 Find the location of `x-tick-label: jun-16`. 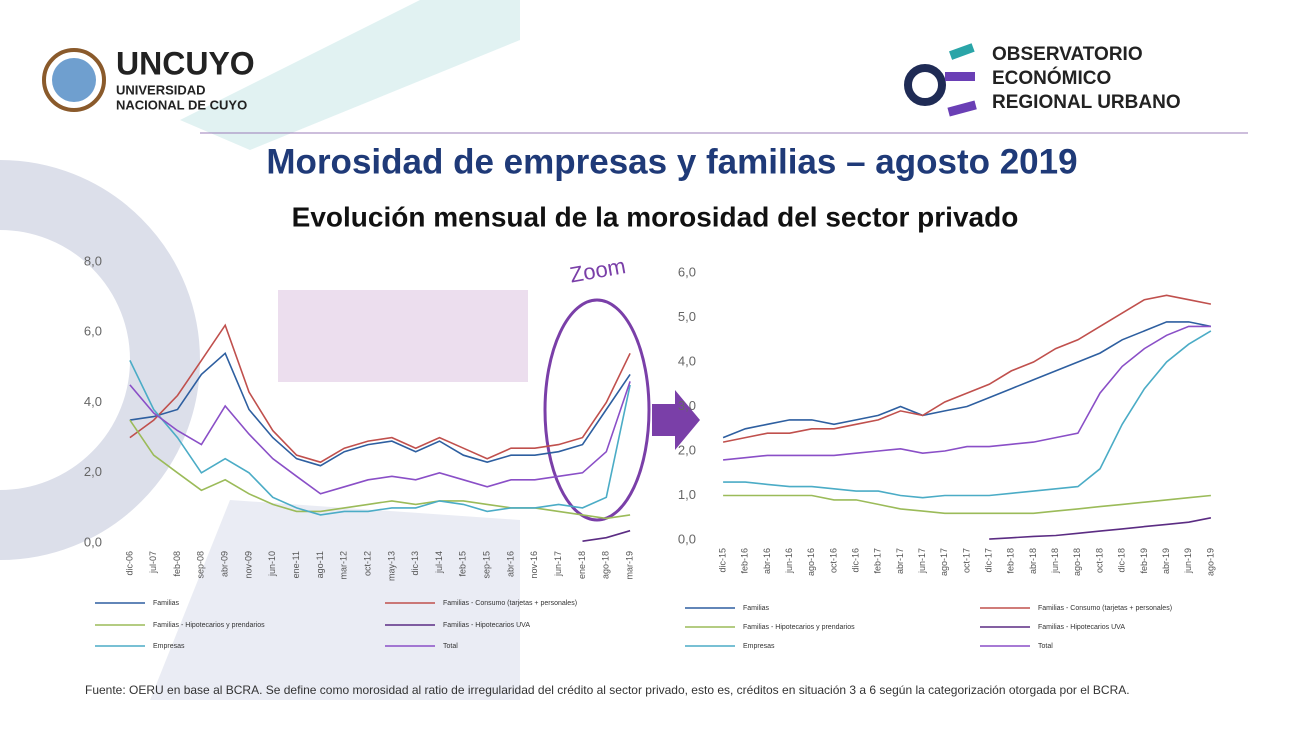

x-tick-label: jun-16 is located at coordinates (789, 561).